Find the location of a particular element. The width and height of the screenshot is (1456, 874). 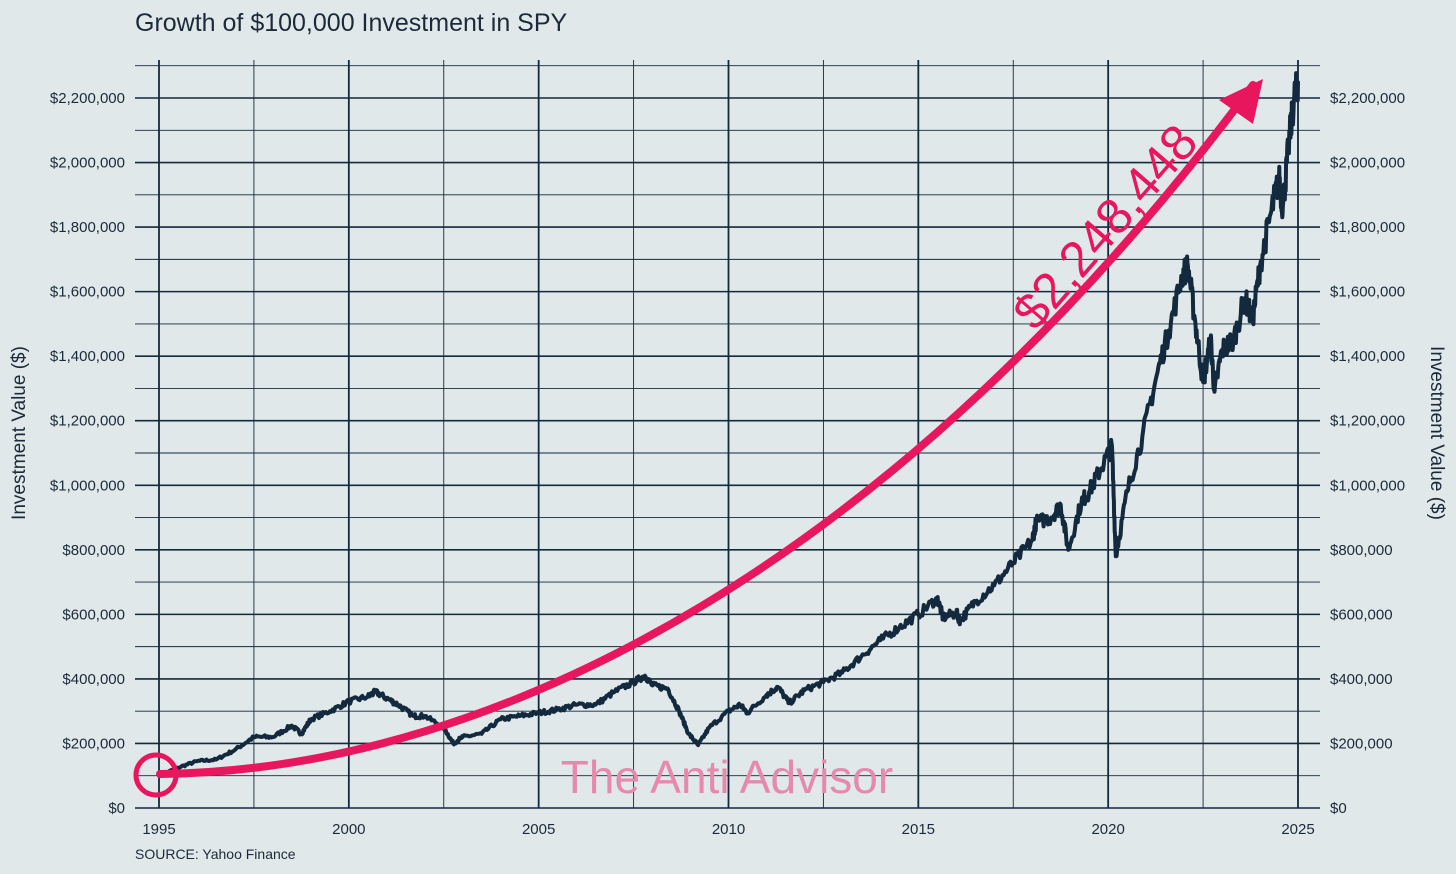

y-tick-label-left: $400,000 is located at coordinates (93, 679).